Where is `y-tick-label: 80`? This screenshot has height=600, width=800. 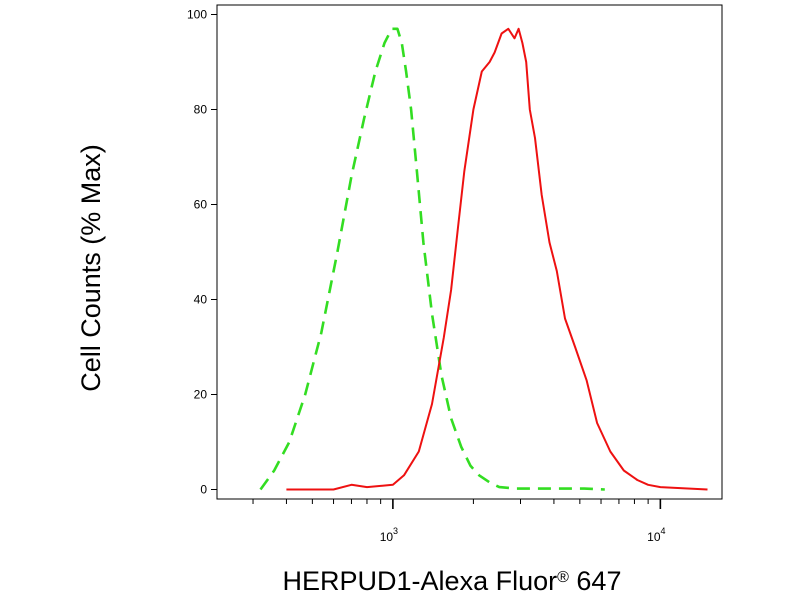
y-tick-label: 80 is located at coordinates (201, 110).